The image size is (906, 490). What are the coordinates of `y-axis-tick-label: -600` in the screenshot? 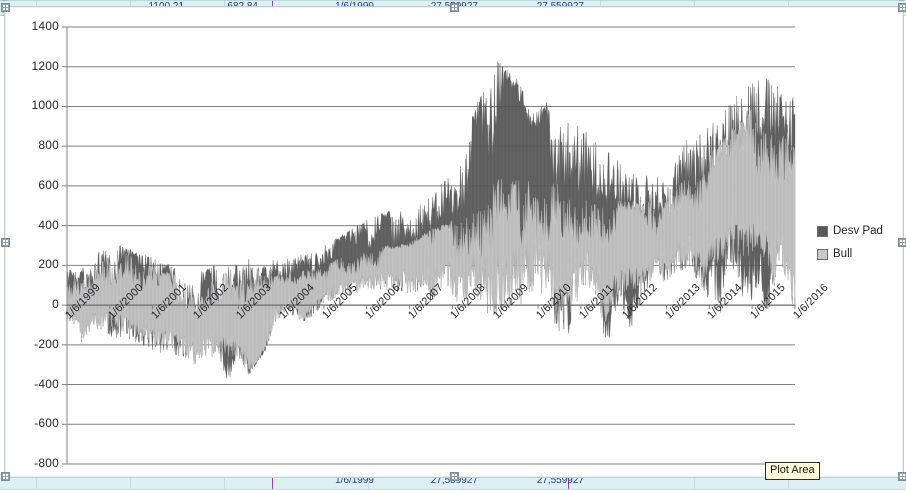 It's located at (46, 423).